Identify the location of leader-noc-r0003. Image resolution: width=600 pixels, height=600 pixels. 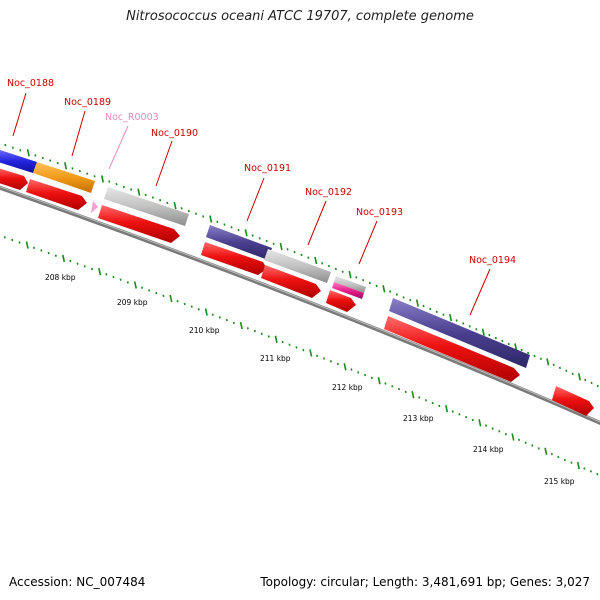
(118, 147).